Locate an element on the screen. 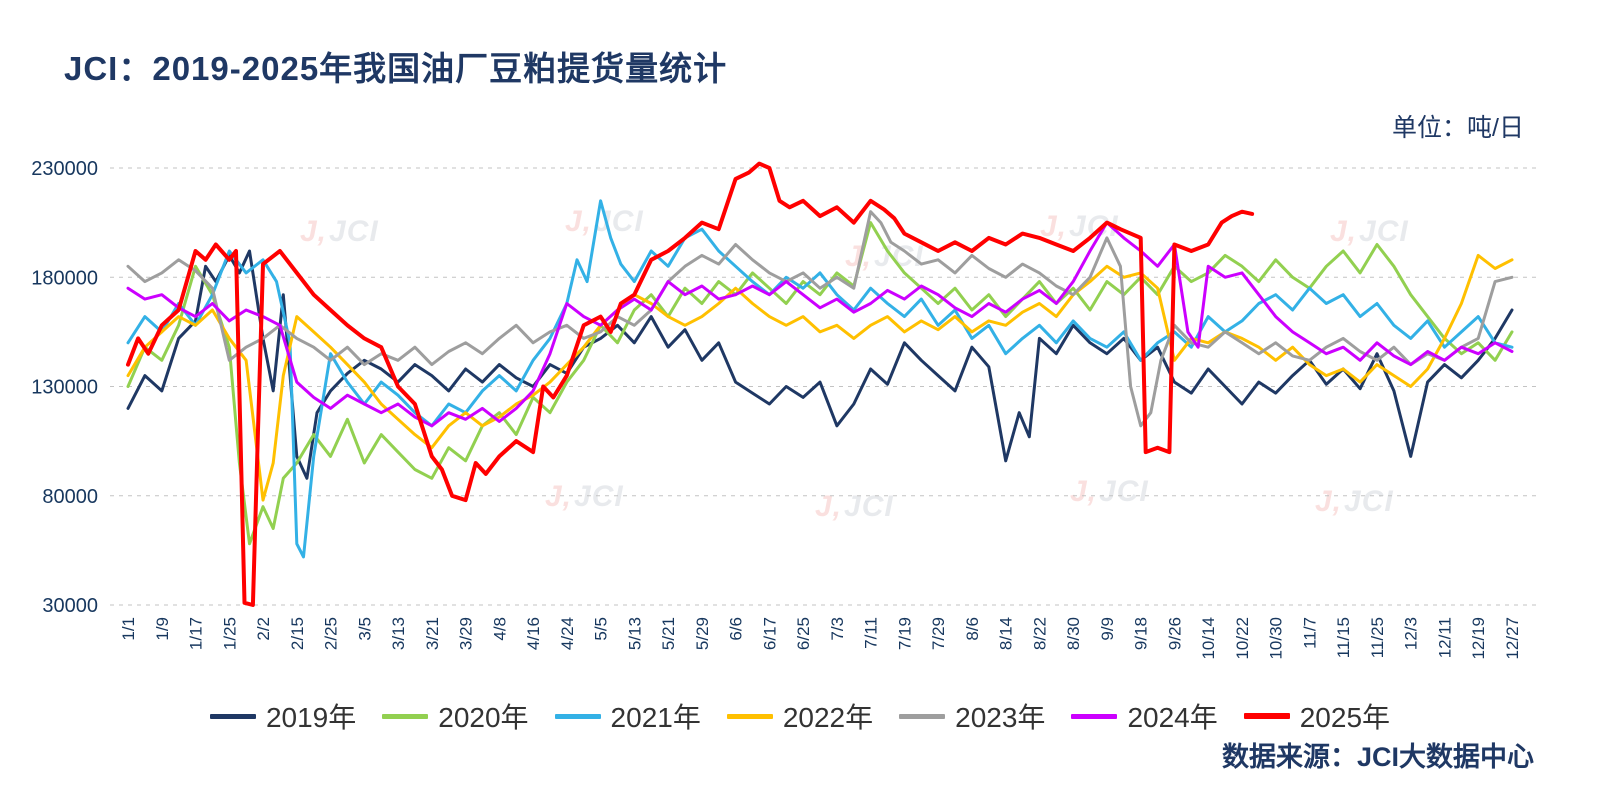 Image resolution: width=1600 pixels, height=800 pixels. chart-legend: 2019年 2020年 2021年 2022年 2023年 2024年 2025年 is located at coordinates (800, 716).